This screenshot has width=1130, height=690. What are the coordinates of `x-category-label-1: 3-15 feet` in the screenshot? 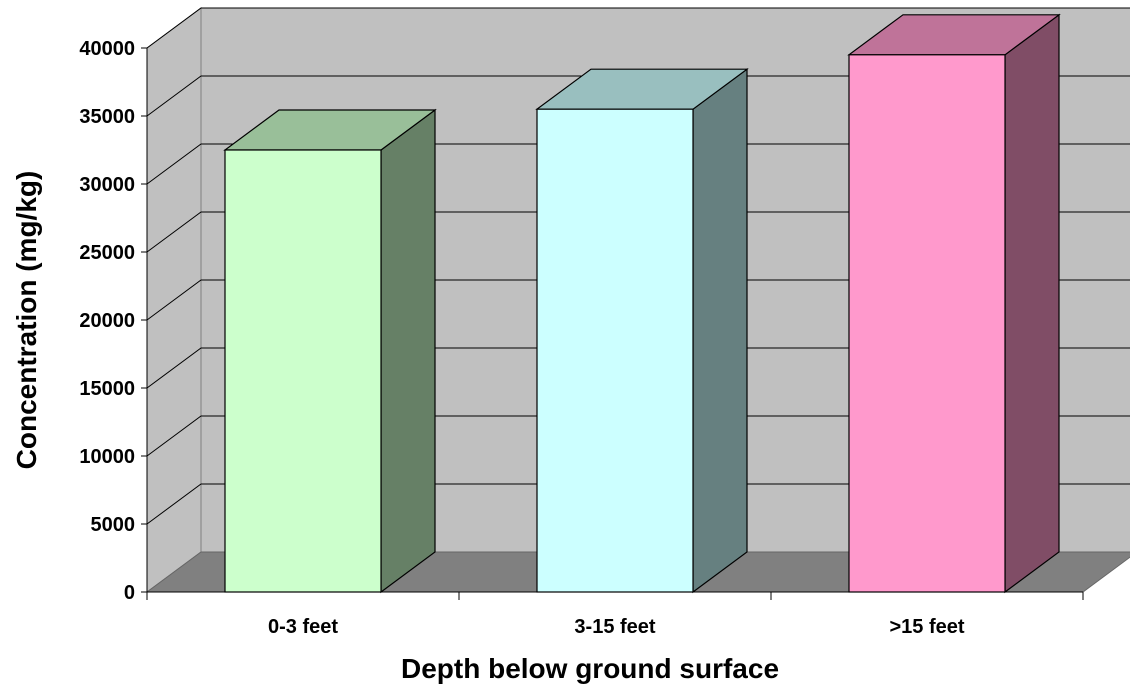 It's located at (614, 627).